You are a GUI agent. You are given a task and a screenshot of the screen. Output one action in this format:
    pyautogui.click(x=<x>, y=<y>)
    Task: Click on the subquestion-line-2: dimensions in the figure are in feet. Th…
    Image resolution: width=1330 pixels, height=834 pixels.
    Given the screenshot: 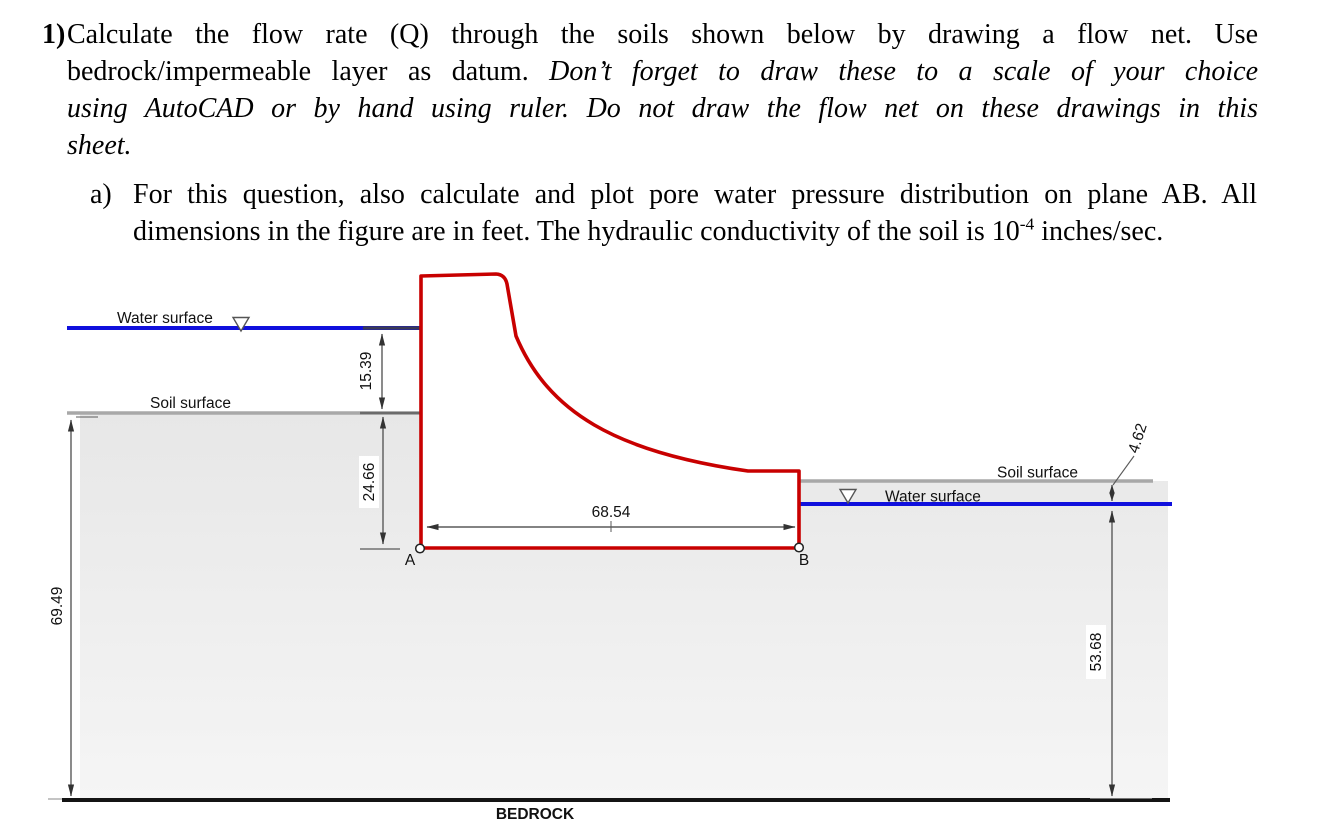 What is the action you would take?
    pyautogui.click(x=648, y=230)
    